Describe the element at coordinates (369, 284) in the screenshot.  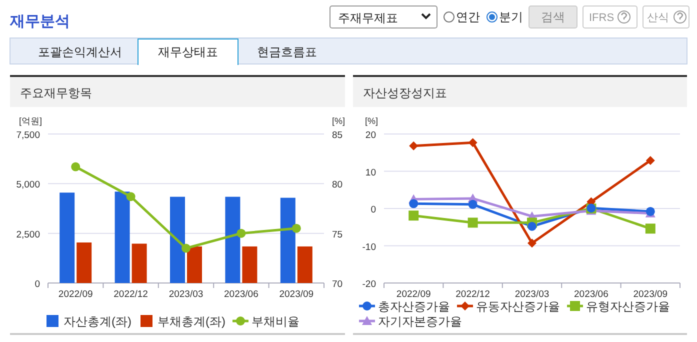
I see `y-tick-label: -20` at that location.